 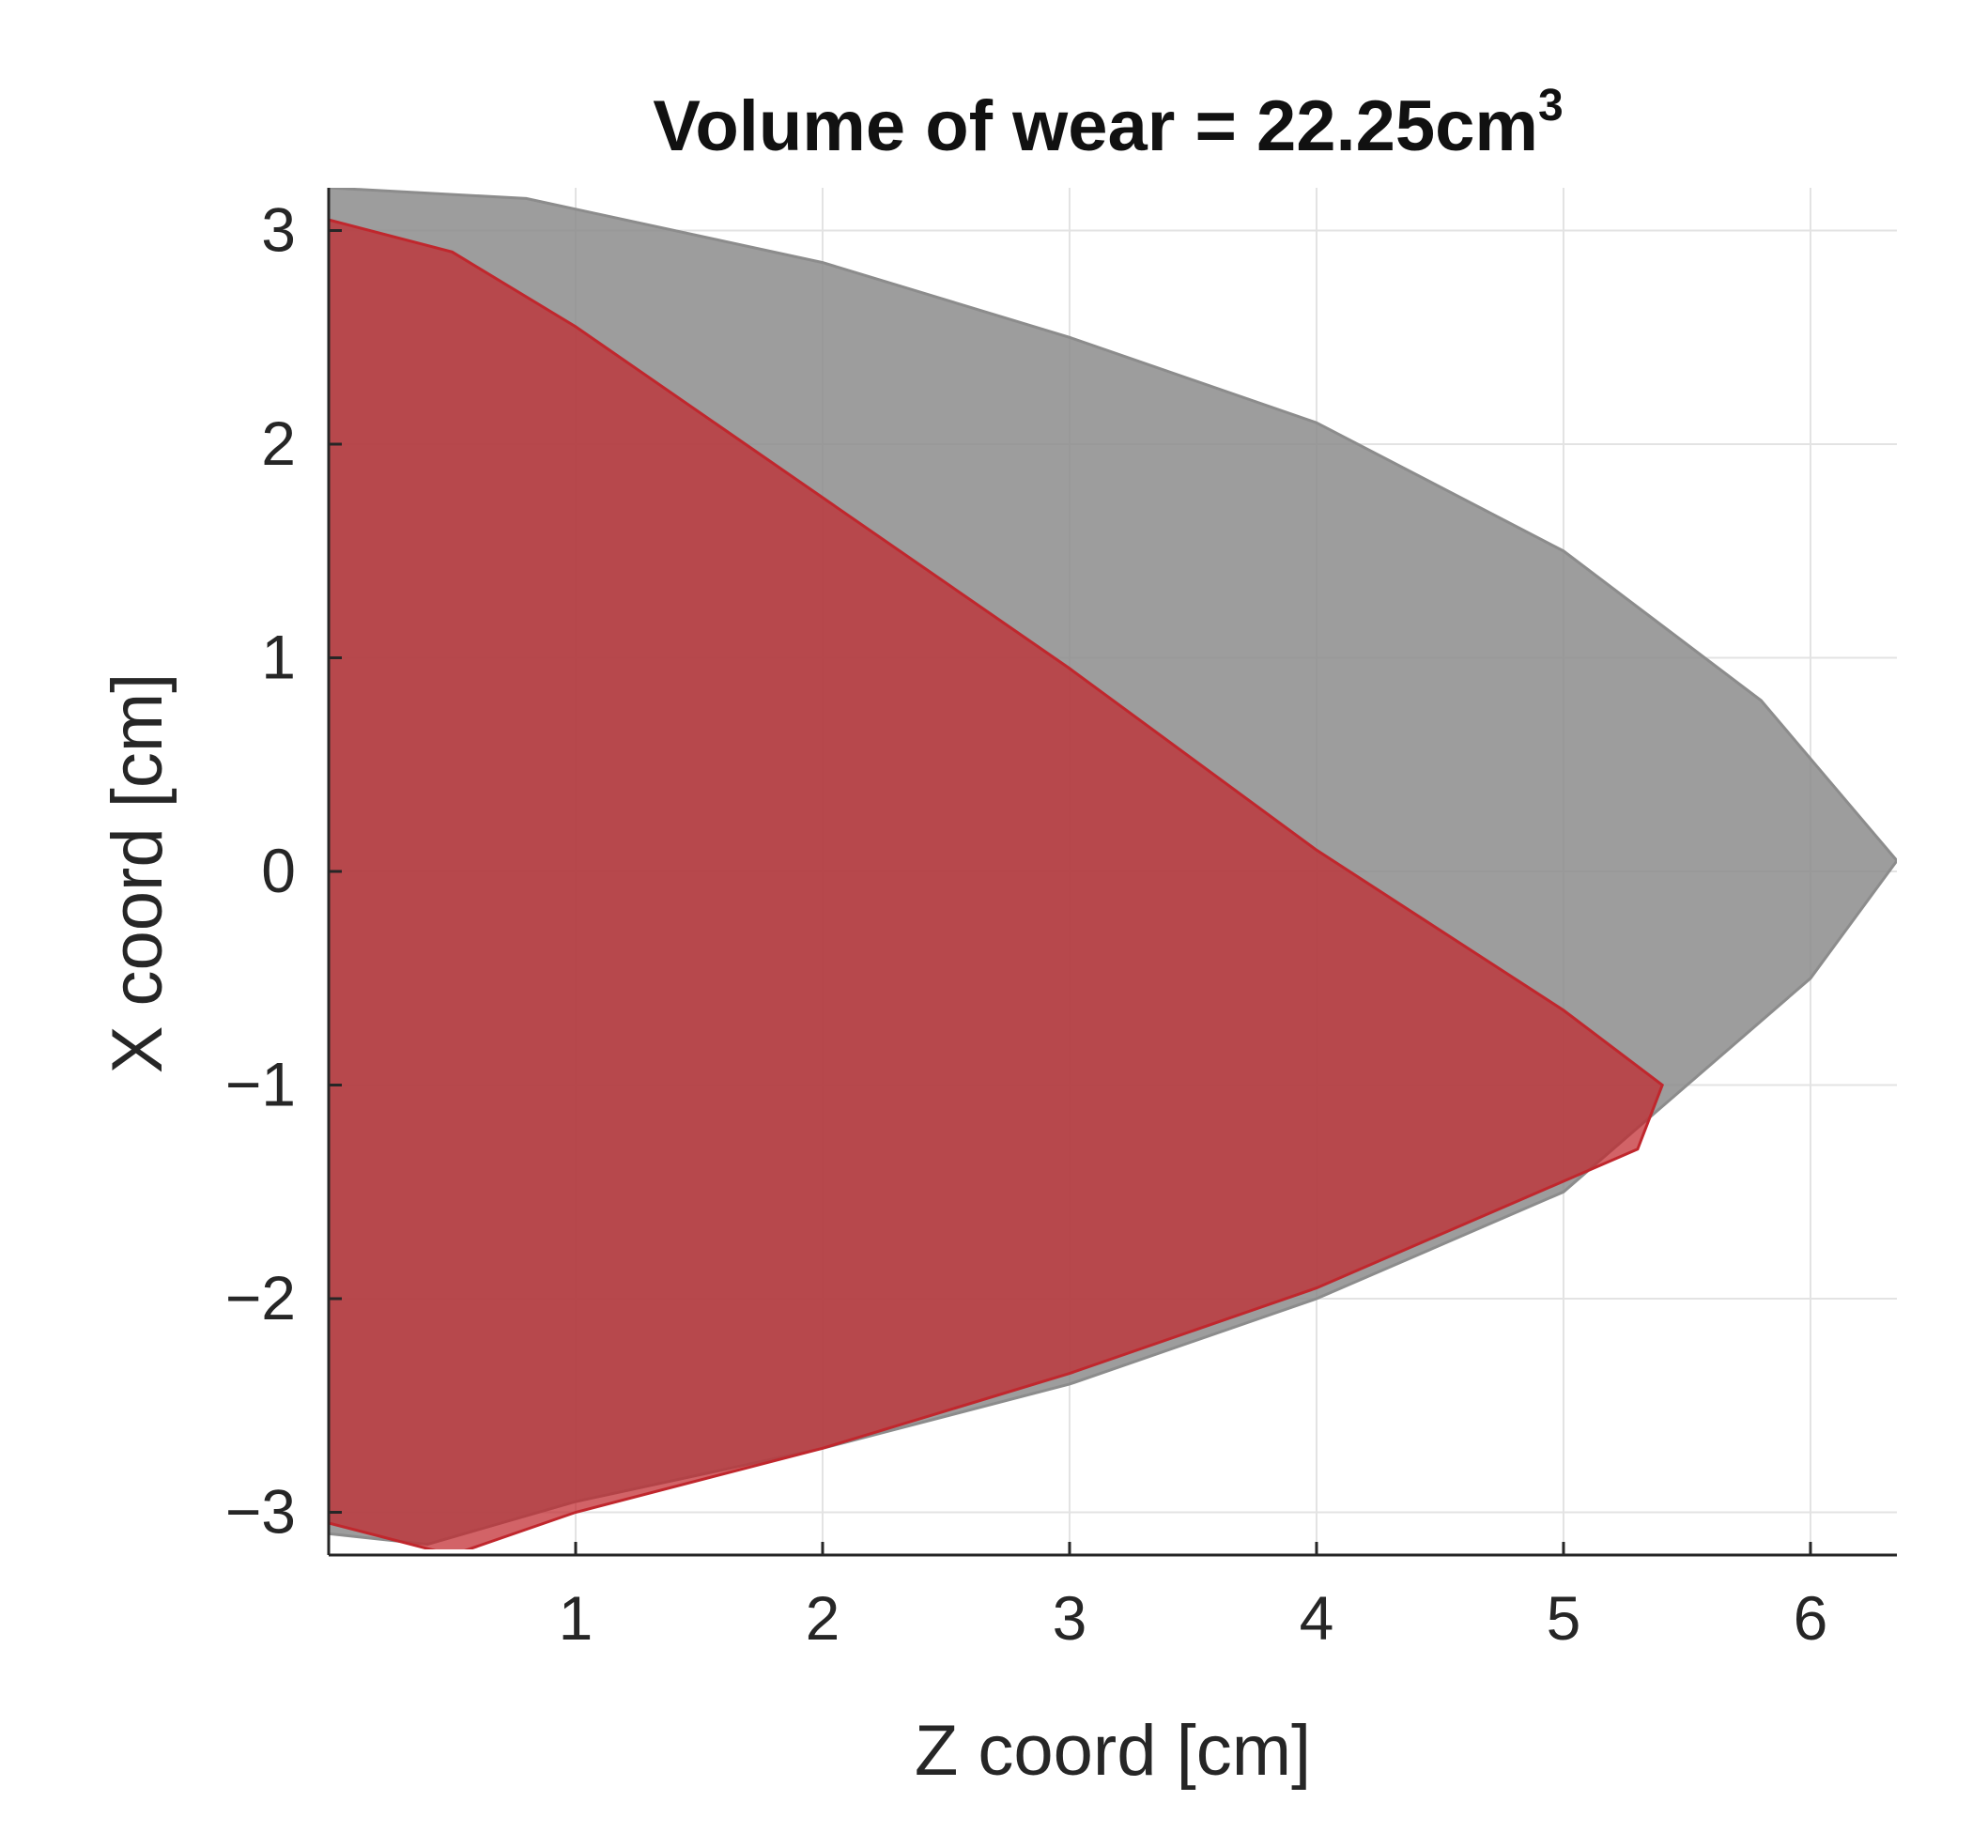 What do you see at coordinates (260, 1084) in the screenshot?
I see `y-tick-label: −1` at bounding box center [260, 1084].